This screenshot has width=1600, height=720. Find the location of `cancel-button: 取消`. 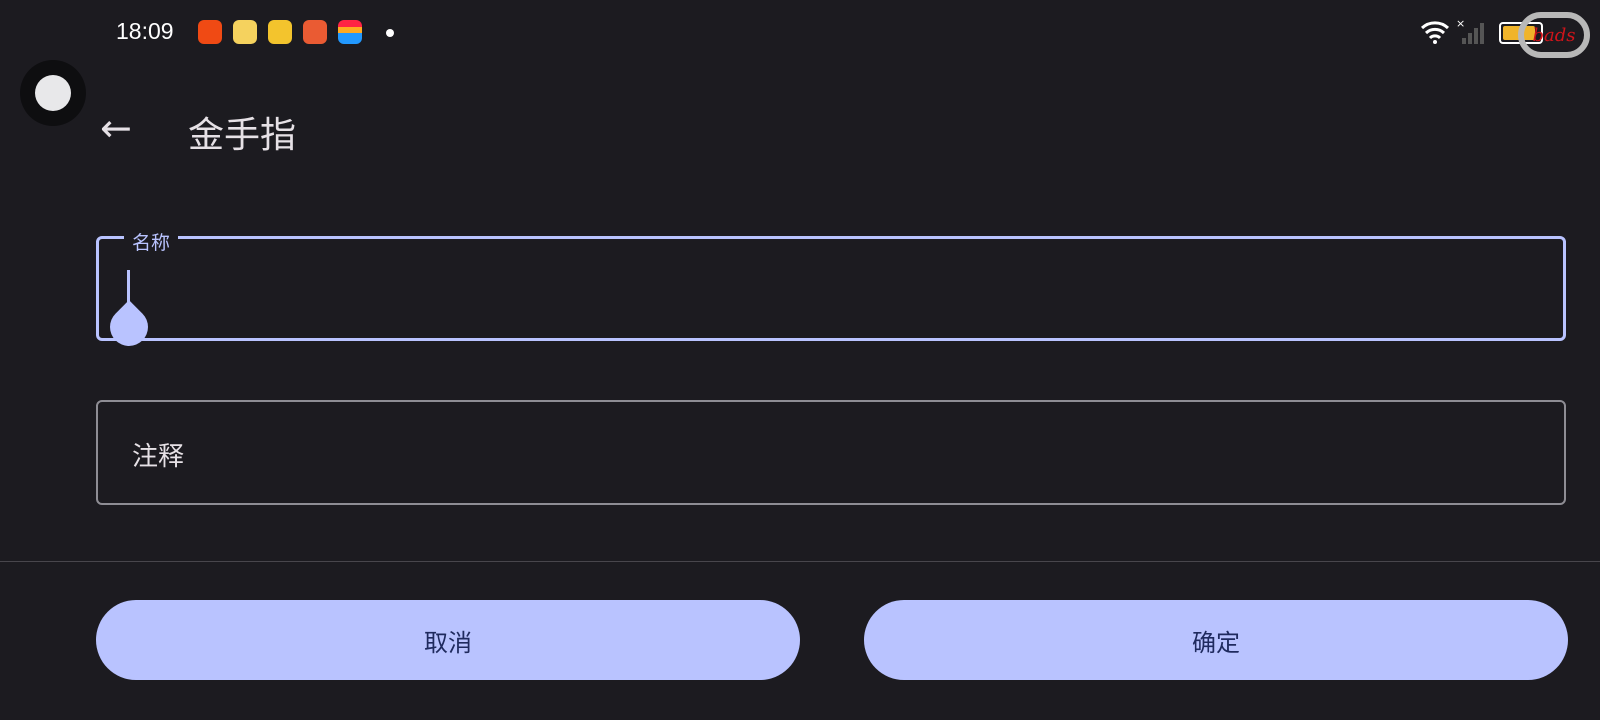

cancel-button: 取消 is located at coordinates (448, 640).